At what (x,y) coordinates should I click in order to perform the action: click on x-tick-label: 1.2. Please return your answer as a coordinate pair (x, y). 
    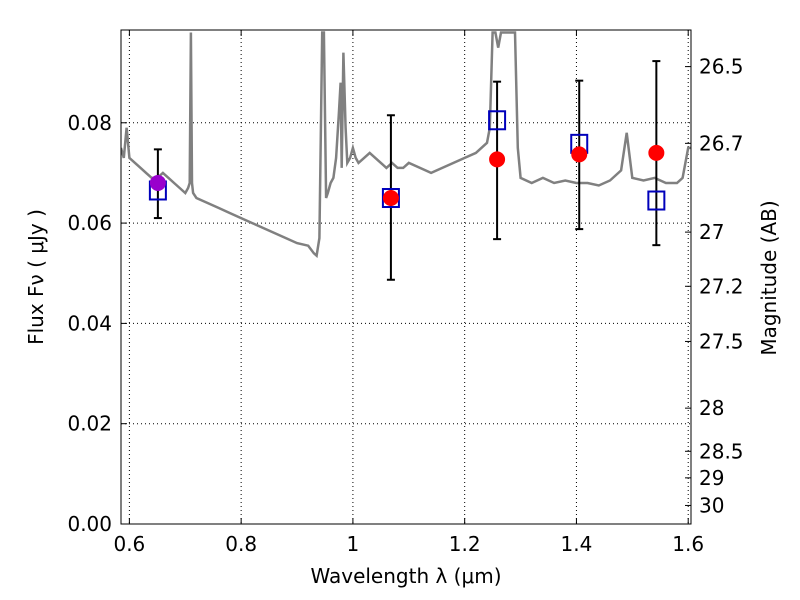
    Looking at the image, I should click on (465, 544).